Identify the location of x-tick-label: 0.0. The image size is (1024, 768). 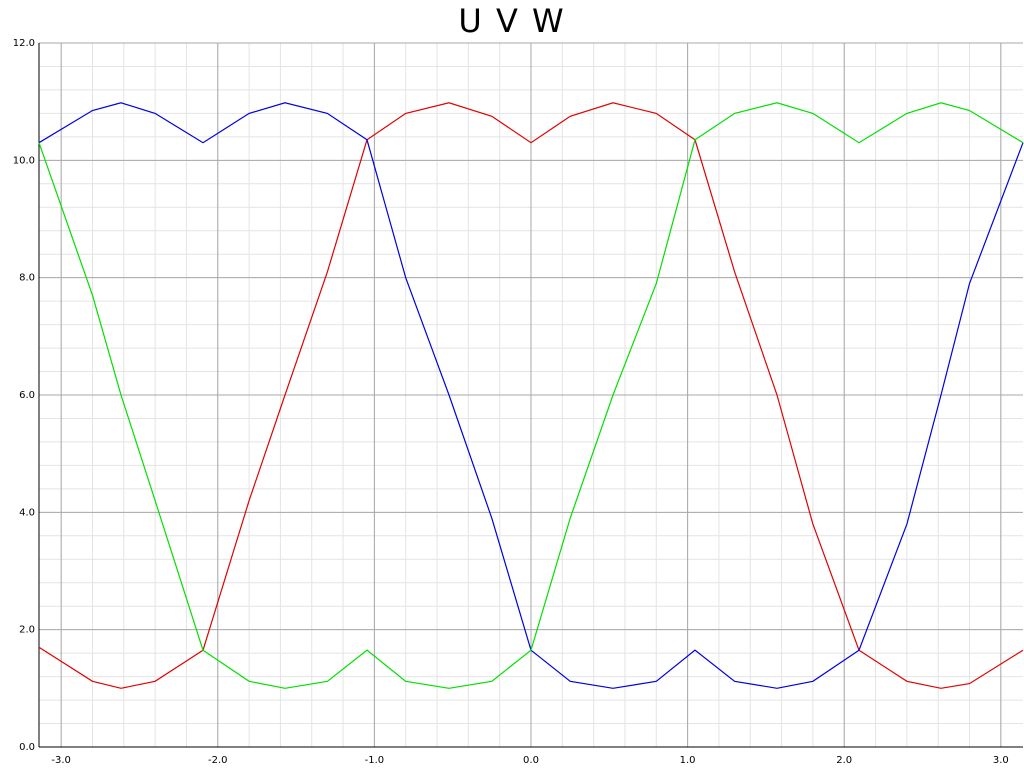
(531, 760).